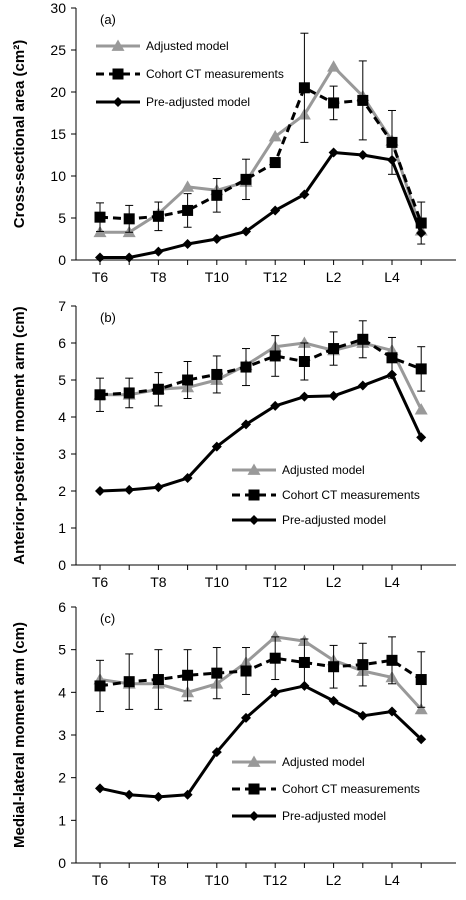 The width and height of the screenshot is (466, 900). Describe the element at coordinates (62, 306) in the screenshot. I see `y-tick-label: 7` at that location.